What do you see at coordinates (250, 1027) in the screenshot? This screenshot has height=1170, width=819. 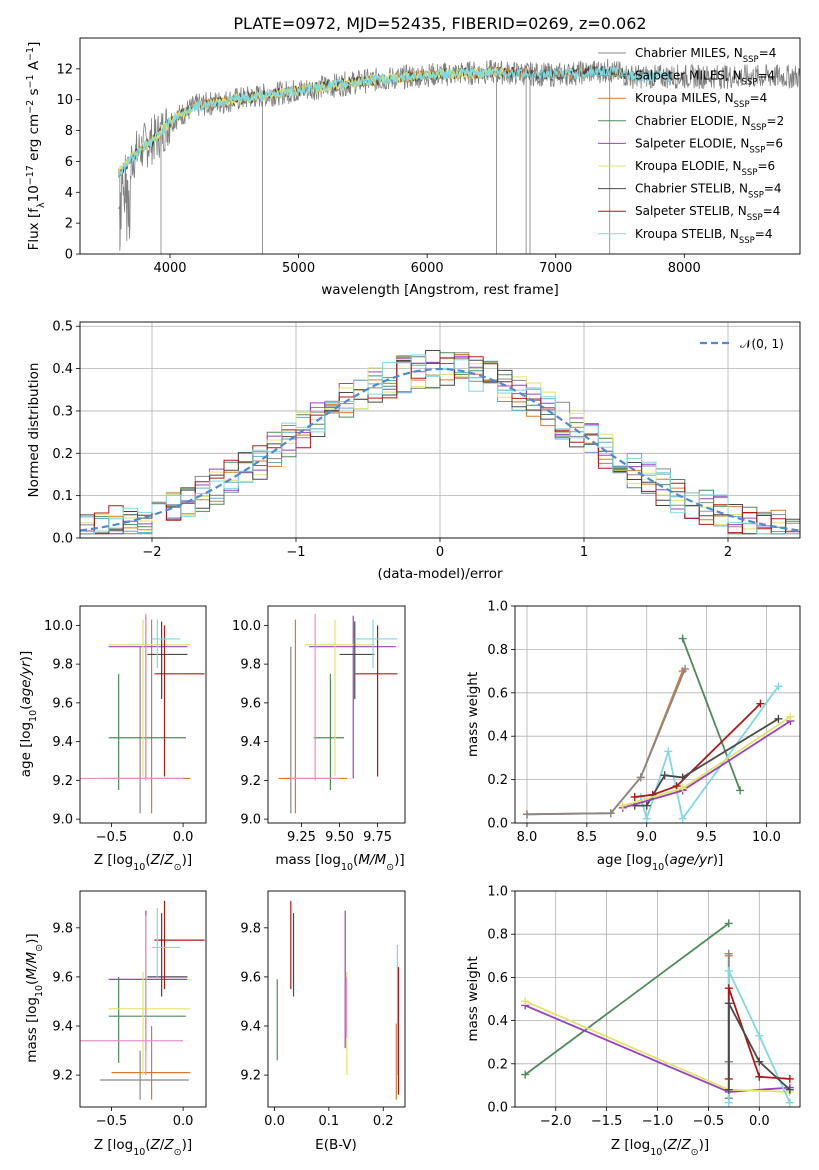 I see `y-tick-label: 9.4` at bounding box center [250, 1027].